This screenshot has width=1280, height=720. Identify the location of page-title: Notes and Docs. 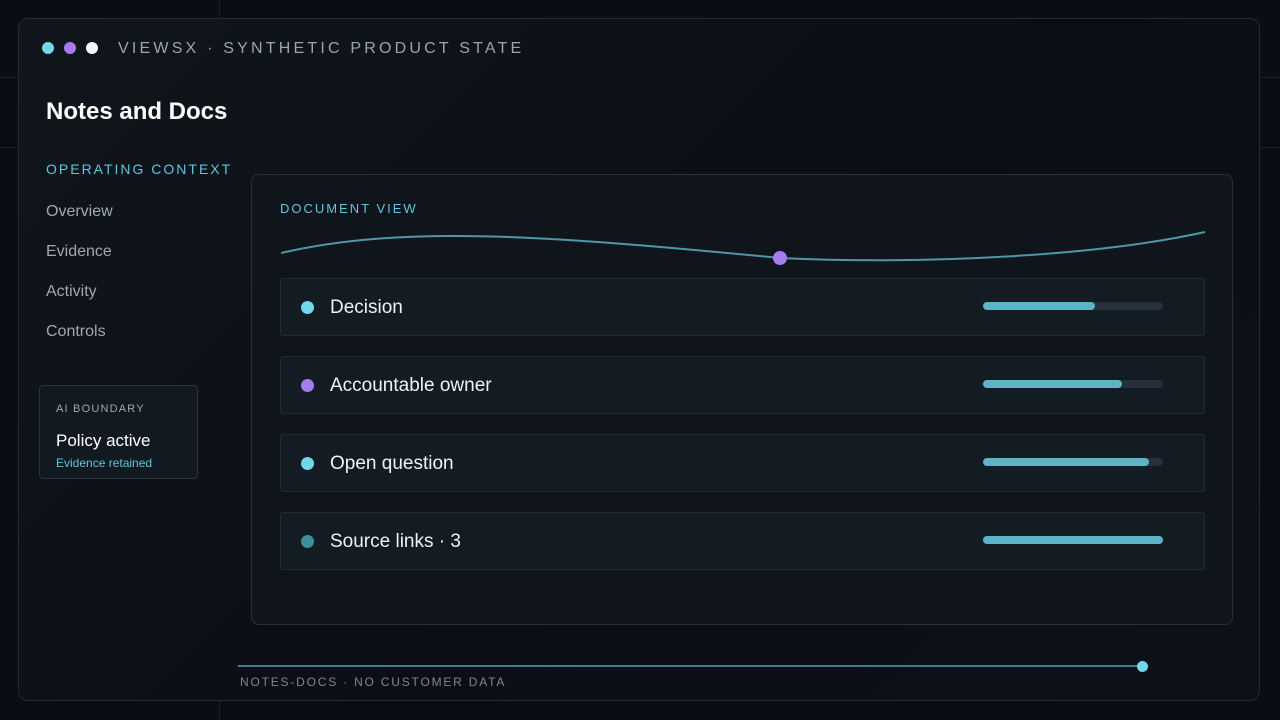
(137, 111).